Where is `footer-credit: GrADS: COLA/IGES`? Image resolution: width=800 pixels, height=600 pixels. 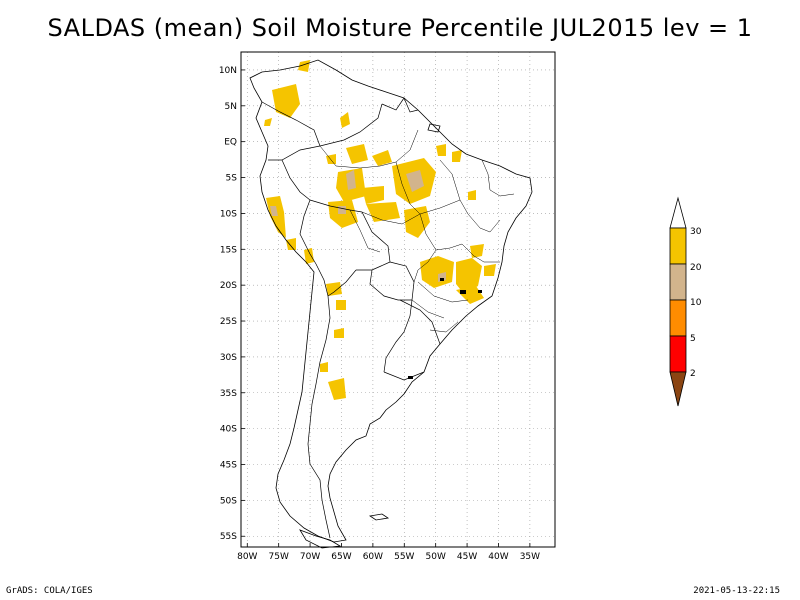 footer-credit: GrADS: COLA/IGES is located at coordinates (49, 591).